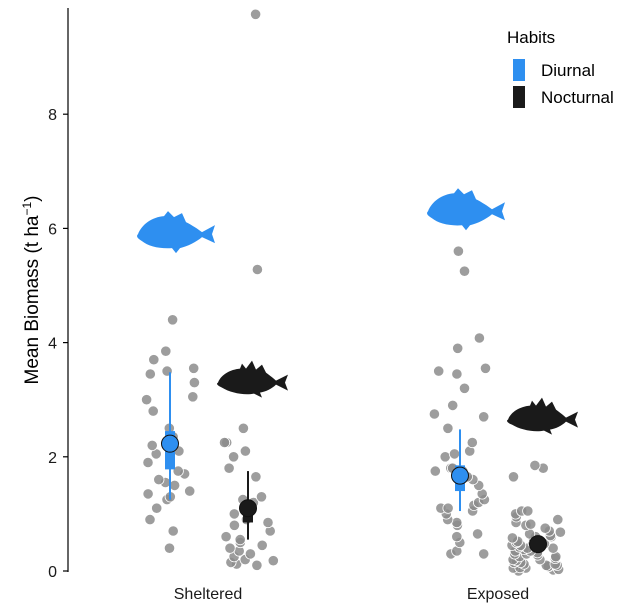 This screenshot has width=636, height=606. What do you see at coordinates (519, 70) in the screenshot?
I see `legend-swatch-diurnal` at bounding box center [519, 70].